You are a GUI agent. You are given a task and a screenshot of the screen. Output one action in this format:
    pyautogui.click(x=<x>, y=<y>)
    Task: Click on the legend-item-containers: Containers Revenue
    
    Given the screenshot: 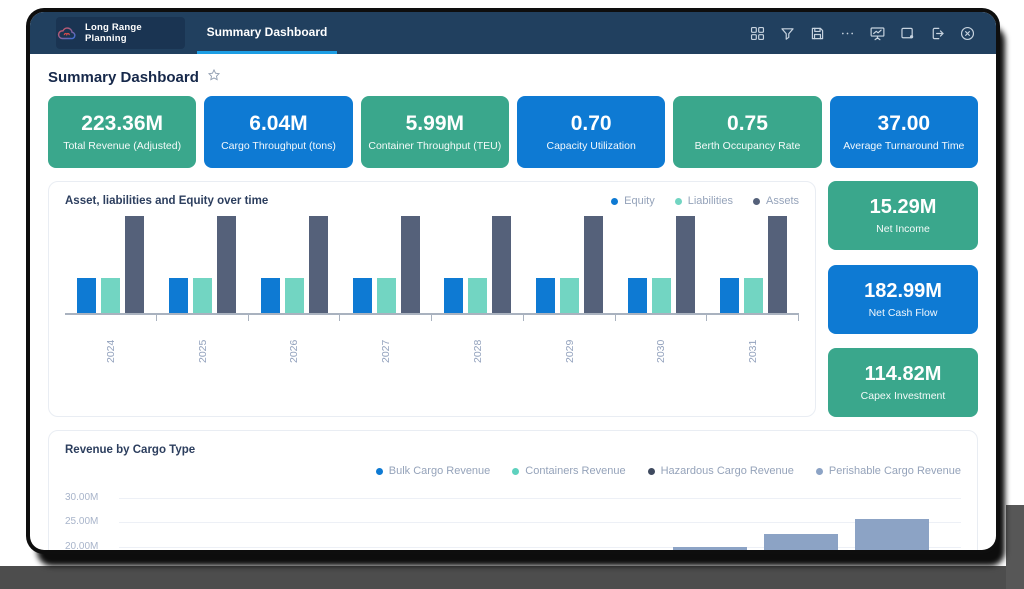 What is the action you would take?
    pyautogui.click(x=569, y=471)
    